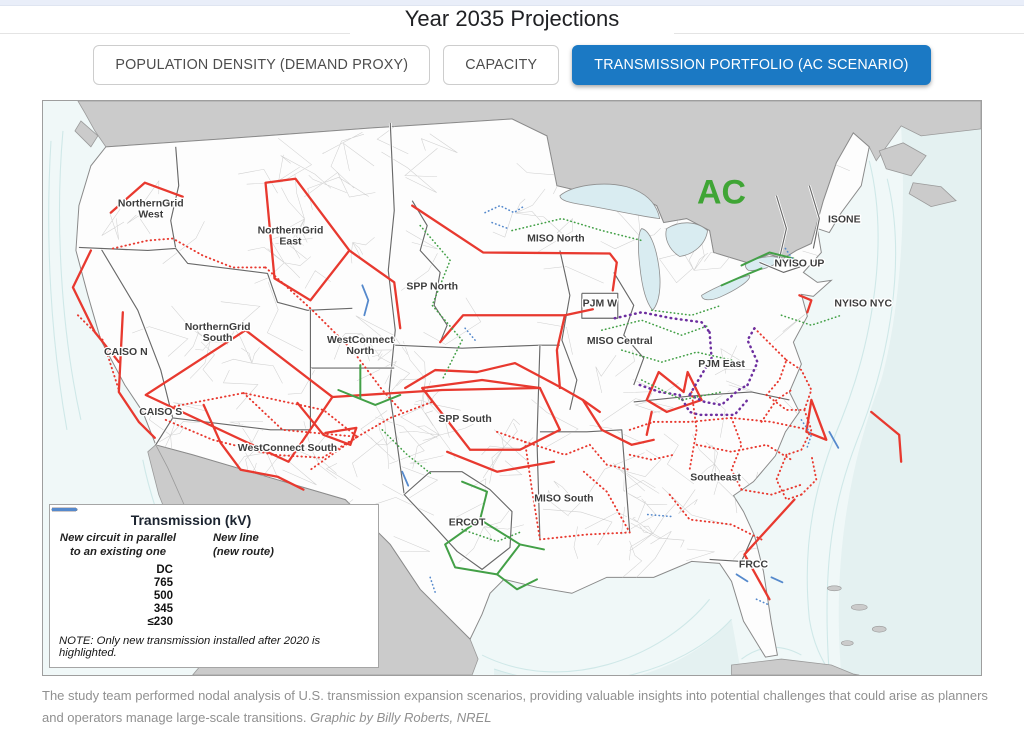 The height and width of the screenshot is (743, 1024). I want to click on region-label: CAISO N, so click(126, 352).